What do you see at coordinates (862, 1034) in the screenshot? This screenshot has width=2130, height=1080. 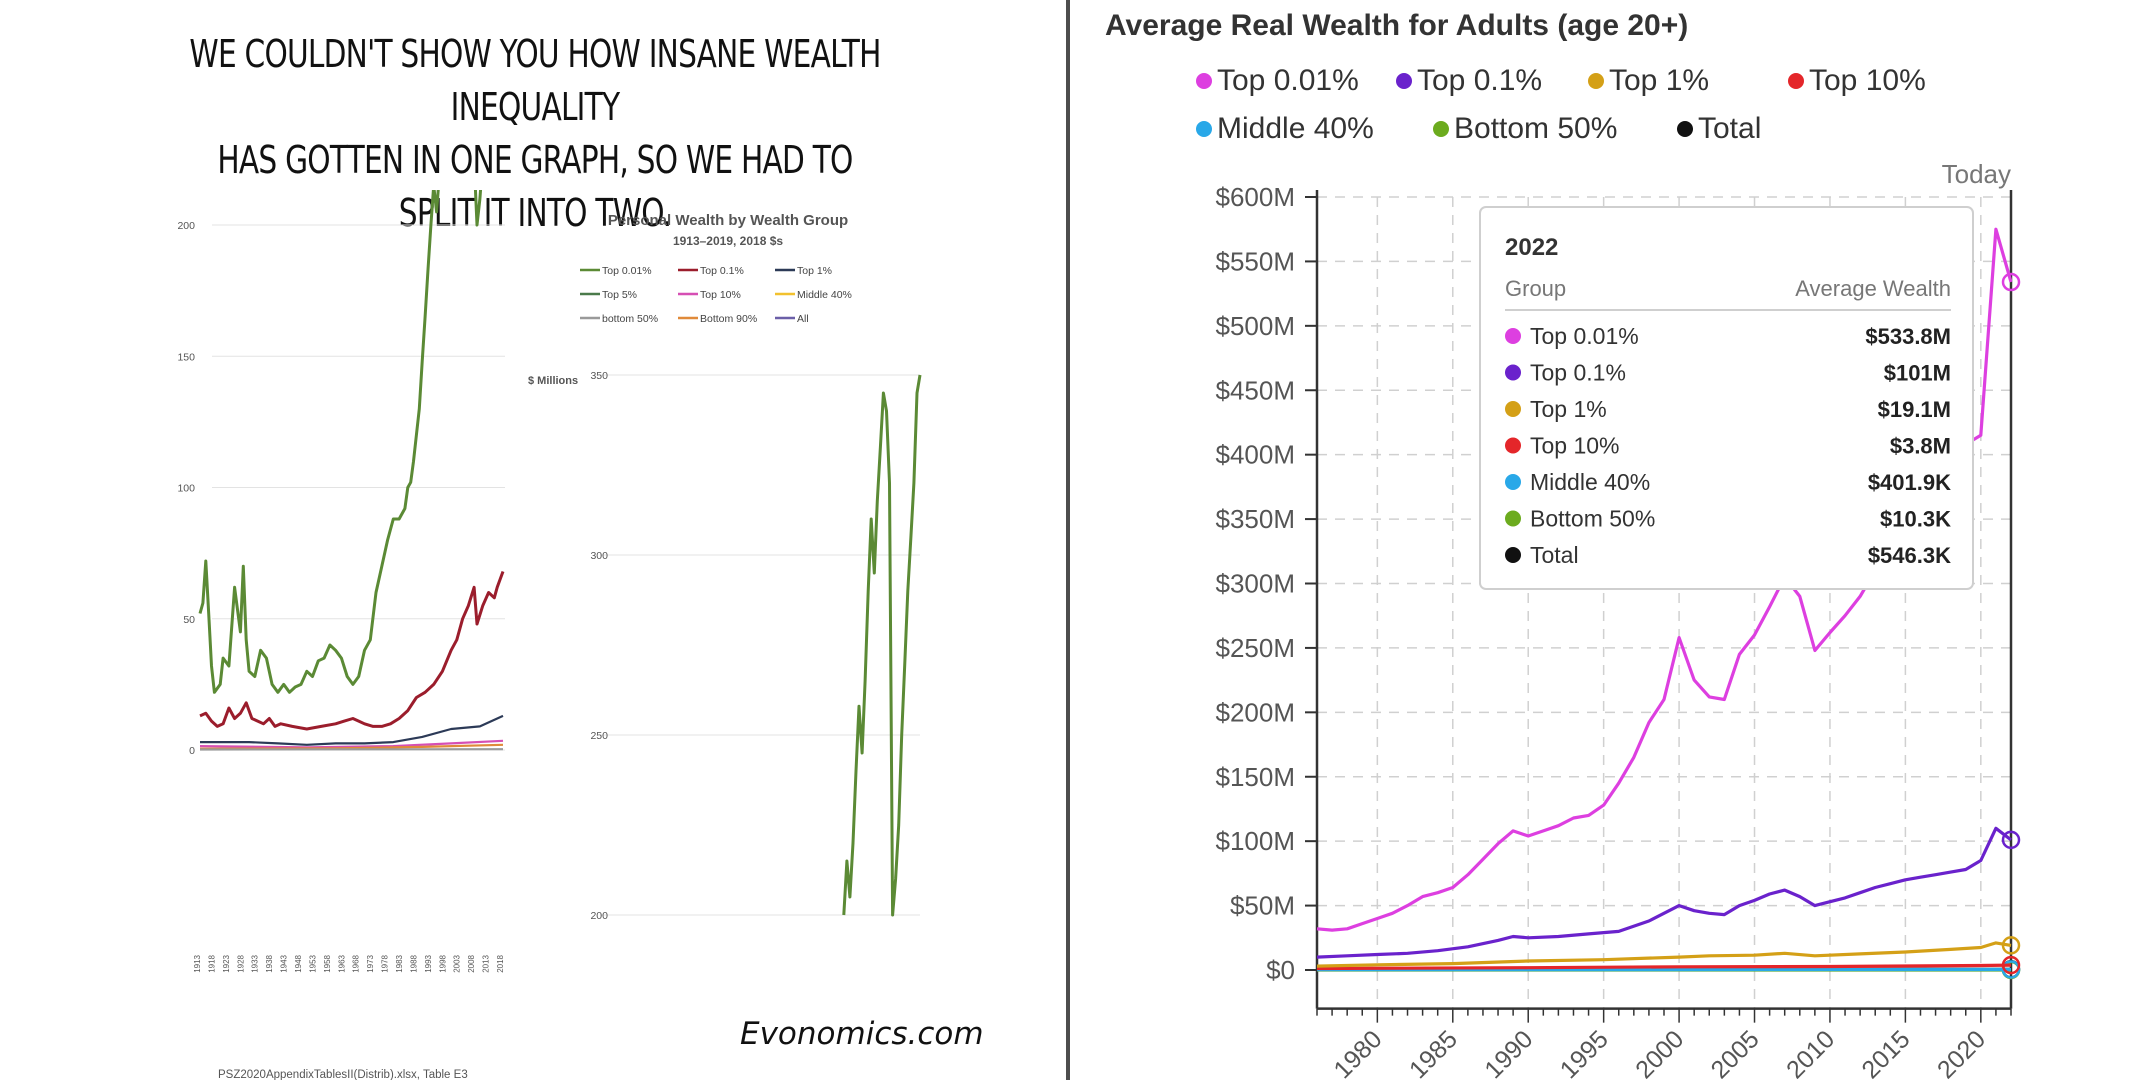 I see `brand-watermark: Evonomics.com` at bounding box center [862, 1034].